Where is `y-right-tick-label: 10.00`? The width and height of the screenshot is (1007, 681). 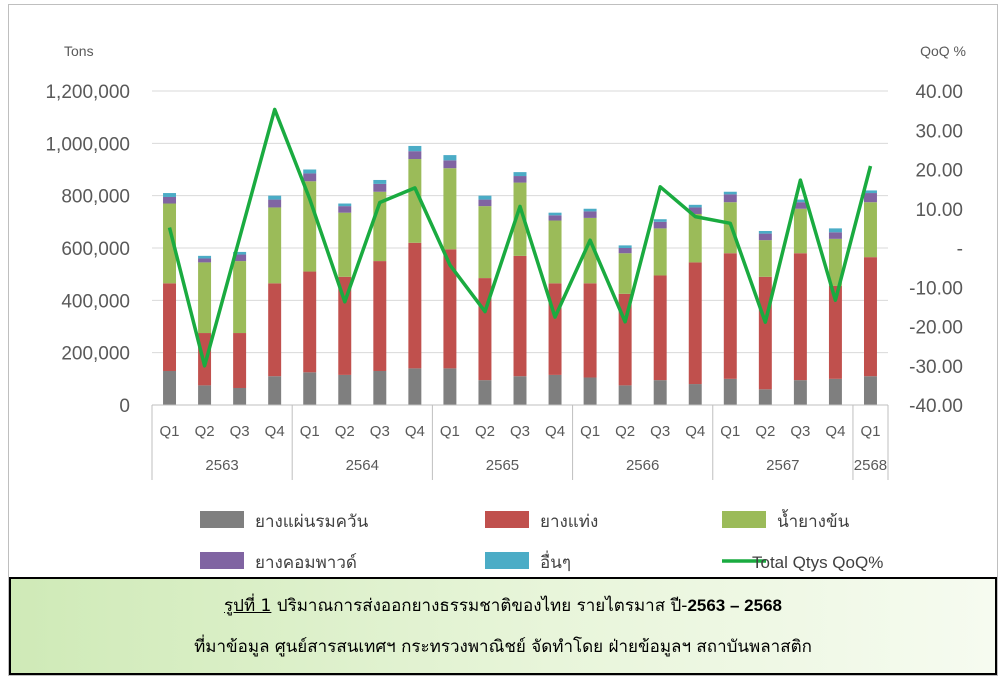
y-right-tick-label: 10.00 is located at coordinates (939, 210).